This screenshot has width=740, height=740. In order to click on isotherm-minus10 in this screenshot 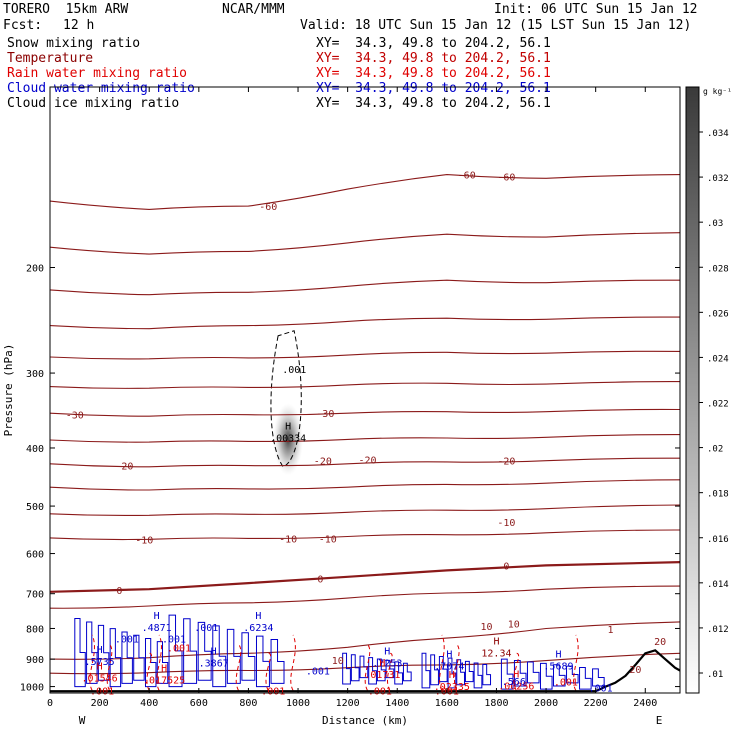, I will do `click(365, 510)`.